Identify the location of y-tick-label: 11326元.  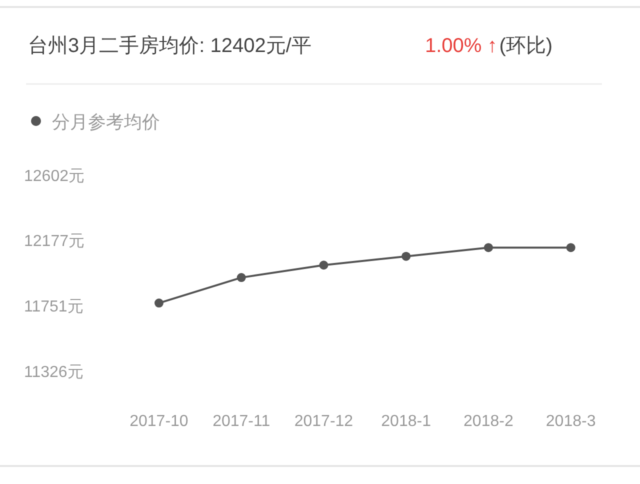
(54, 372).